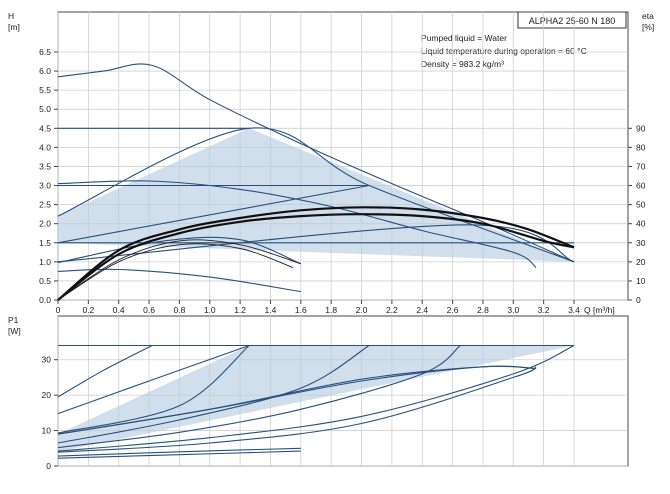  What do you see at coordinates (422, 310) in the screenshot?
I see `head-xtick-label: 2.4` at bounding box center [422, 310].